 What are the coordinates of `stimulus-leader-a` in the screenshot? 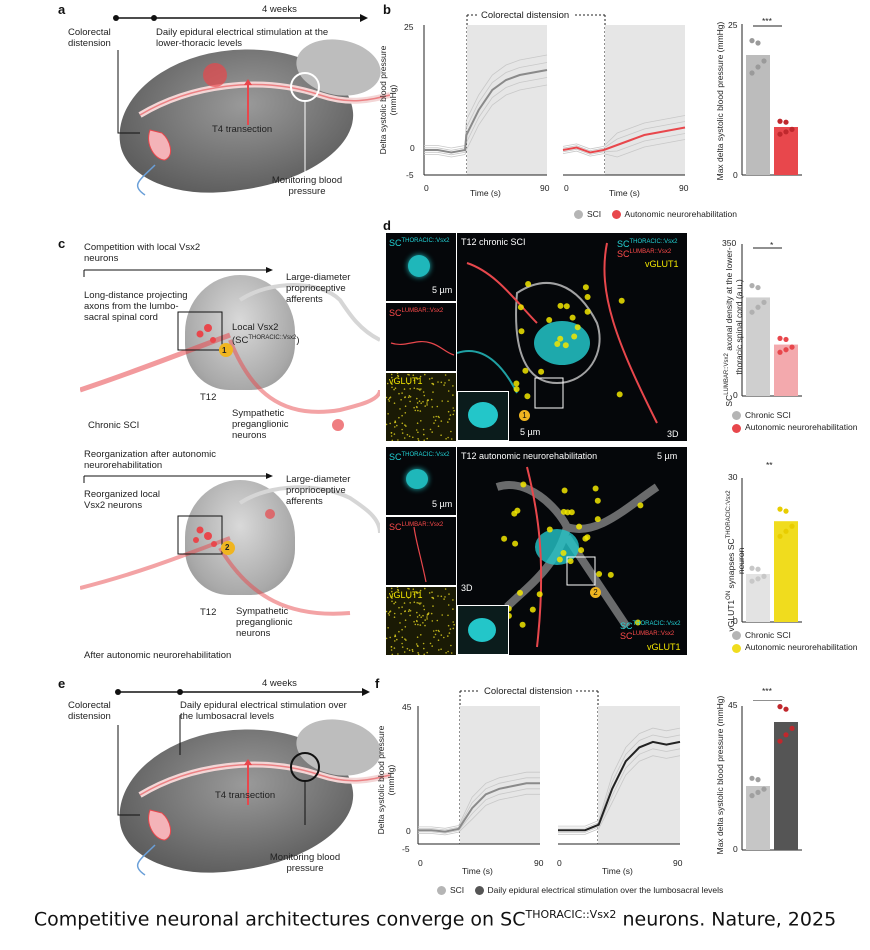 It's located at (128, 92).